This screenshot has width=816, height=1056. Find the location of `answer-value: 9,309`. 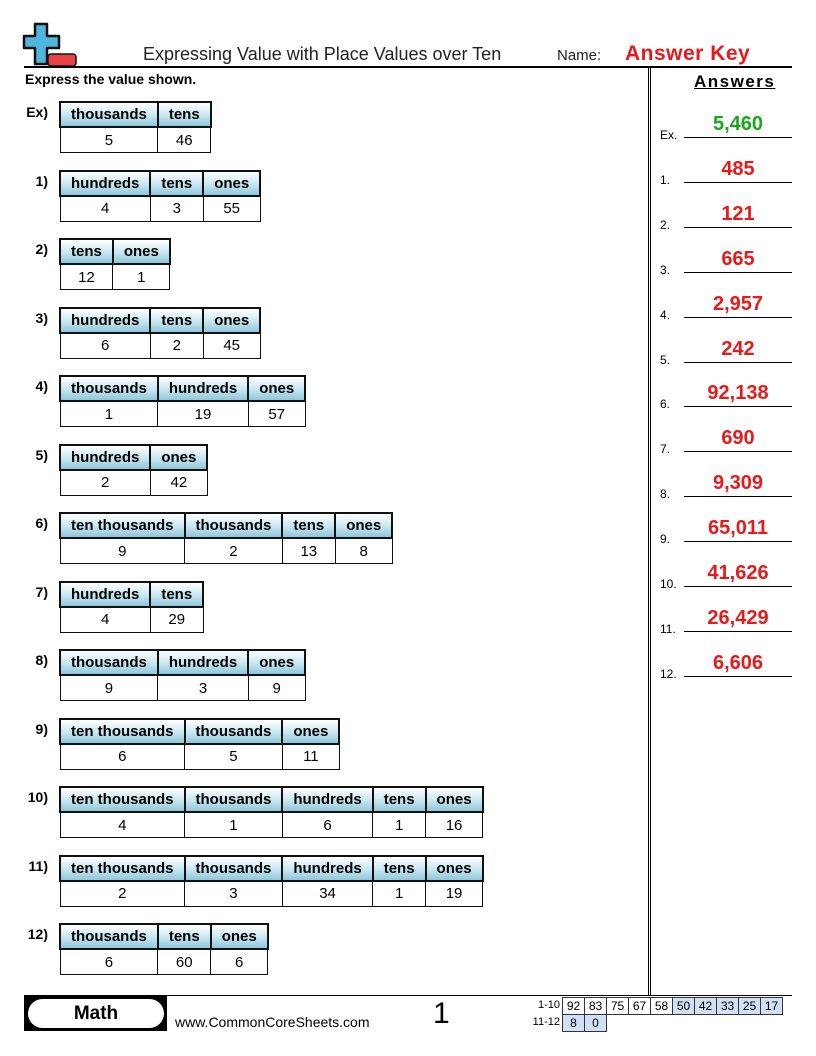

answer-value: 9,309 is located at coordinates (738, 483).